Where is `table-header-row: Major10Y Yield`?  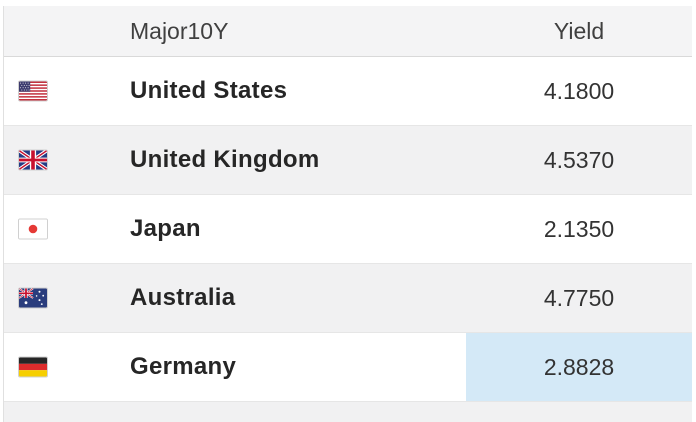
table-header-row: Major10Y Yield is located at coordinates (348, 31).